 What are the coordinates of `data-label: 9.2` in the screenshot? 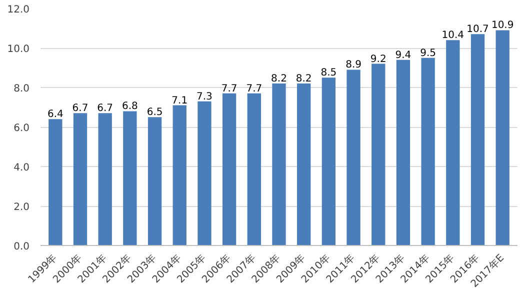 It's located at (378, 59).